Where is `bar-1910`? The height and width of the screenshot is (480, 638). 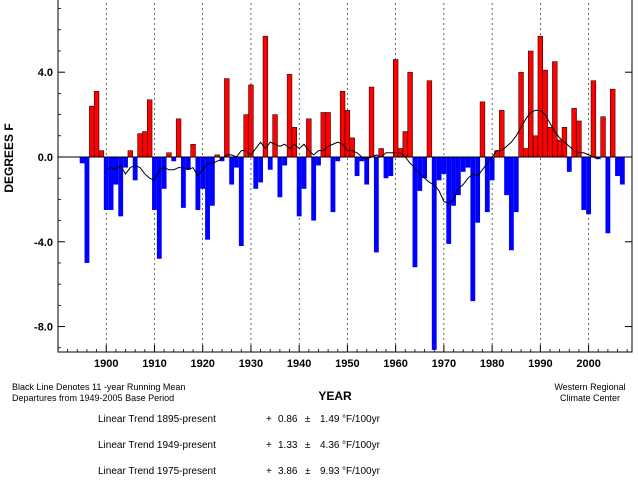
bar-1910 is located at coordinates (154, 183).